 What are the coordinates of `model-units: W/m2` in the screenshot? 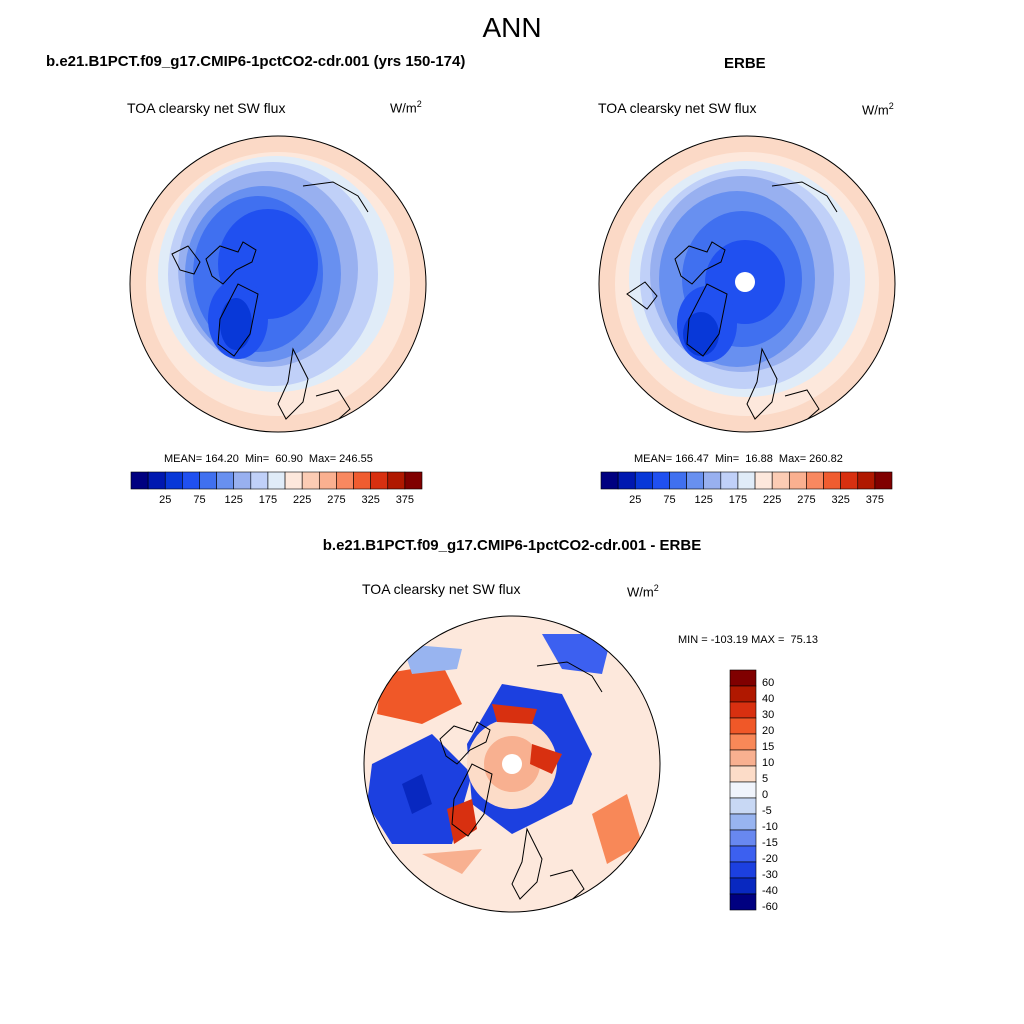 It's located at (406, 107).